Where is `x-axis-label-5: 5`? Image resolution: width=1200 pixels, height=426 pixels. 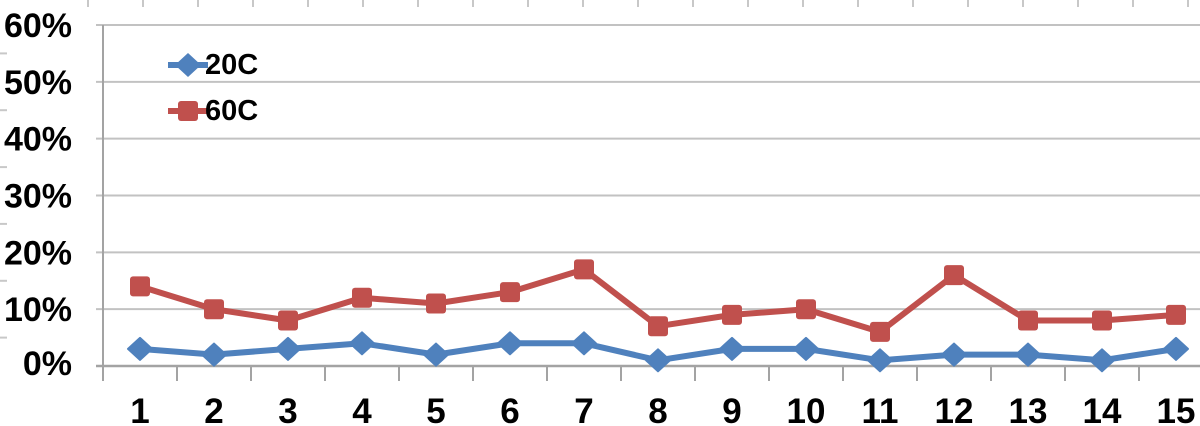 x-axis-label-5: 5 is located at coordinates (435, 409).